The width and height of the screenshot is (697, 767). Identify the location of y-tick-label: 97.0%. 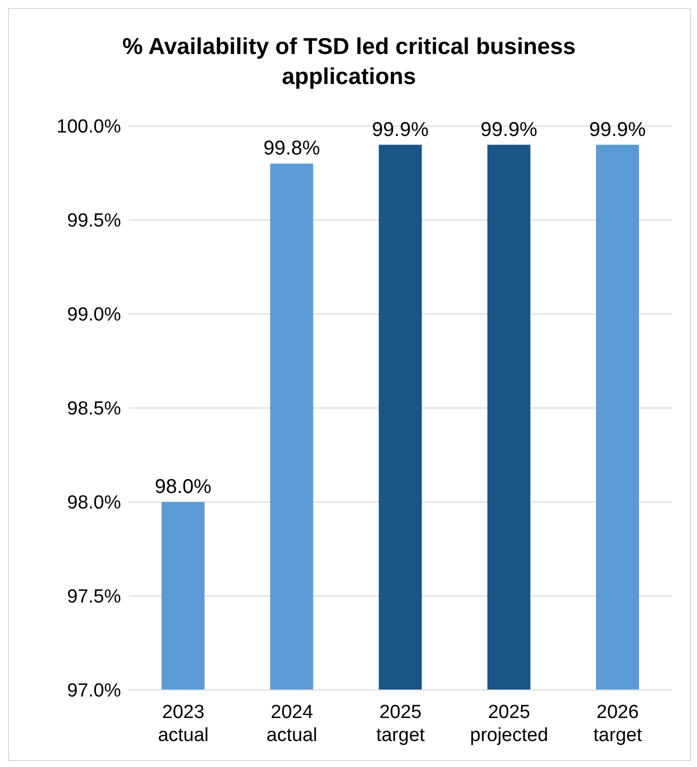
(94, 691).